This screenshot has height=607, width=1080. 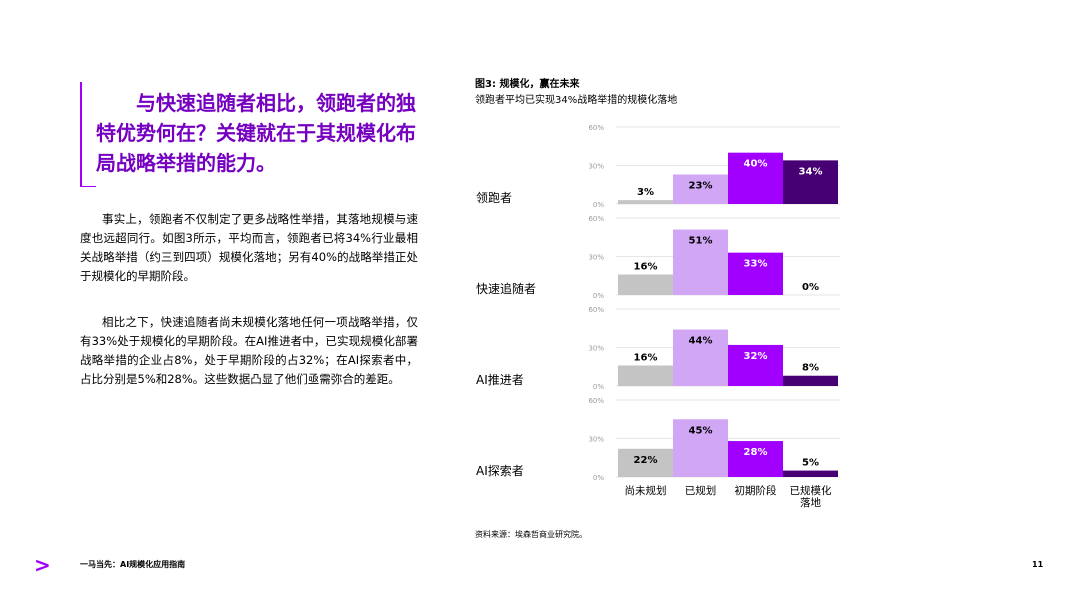 What do you see at coordinates (701, 241) in the screenshot?
I see `data-label: 51%` at bounding box center [701, 241].